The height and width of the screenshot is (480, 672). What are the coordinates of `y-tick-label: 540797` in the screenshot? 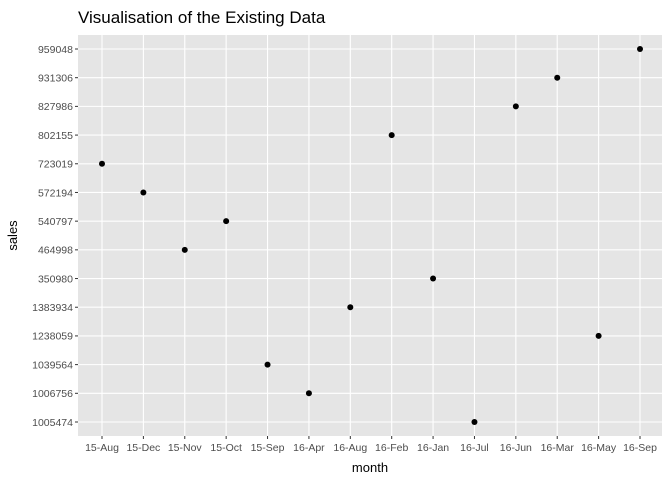 It's located at (55, 222).